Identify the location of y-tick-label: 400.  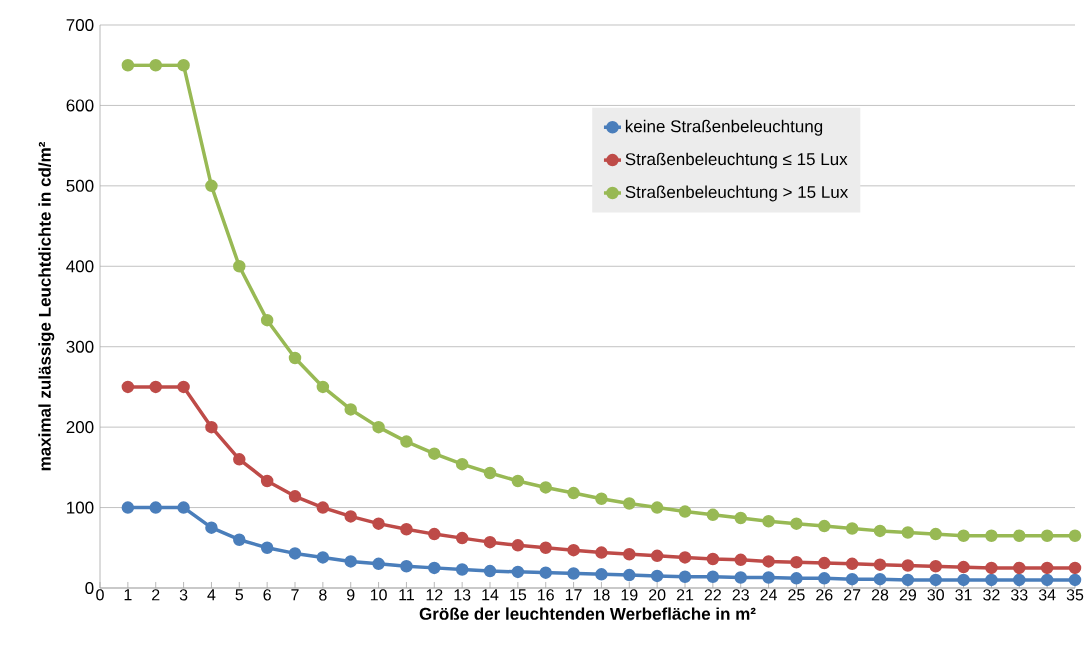
(80, 266).